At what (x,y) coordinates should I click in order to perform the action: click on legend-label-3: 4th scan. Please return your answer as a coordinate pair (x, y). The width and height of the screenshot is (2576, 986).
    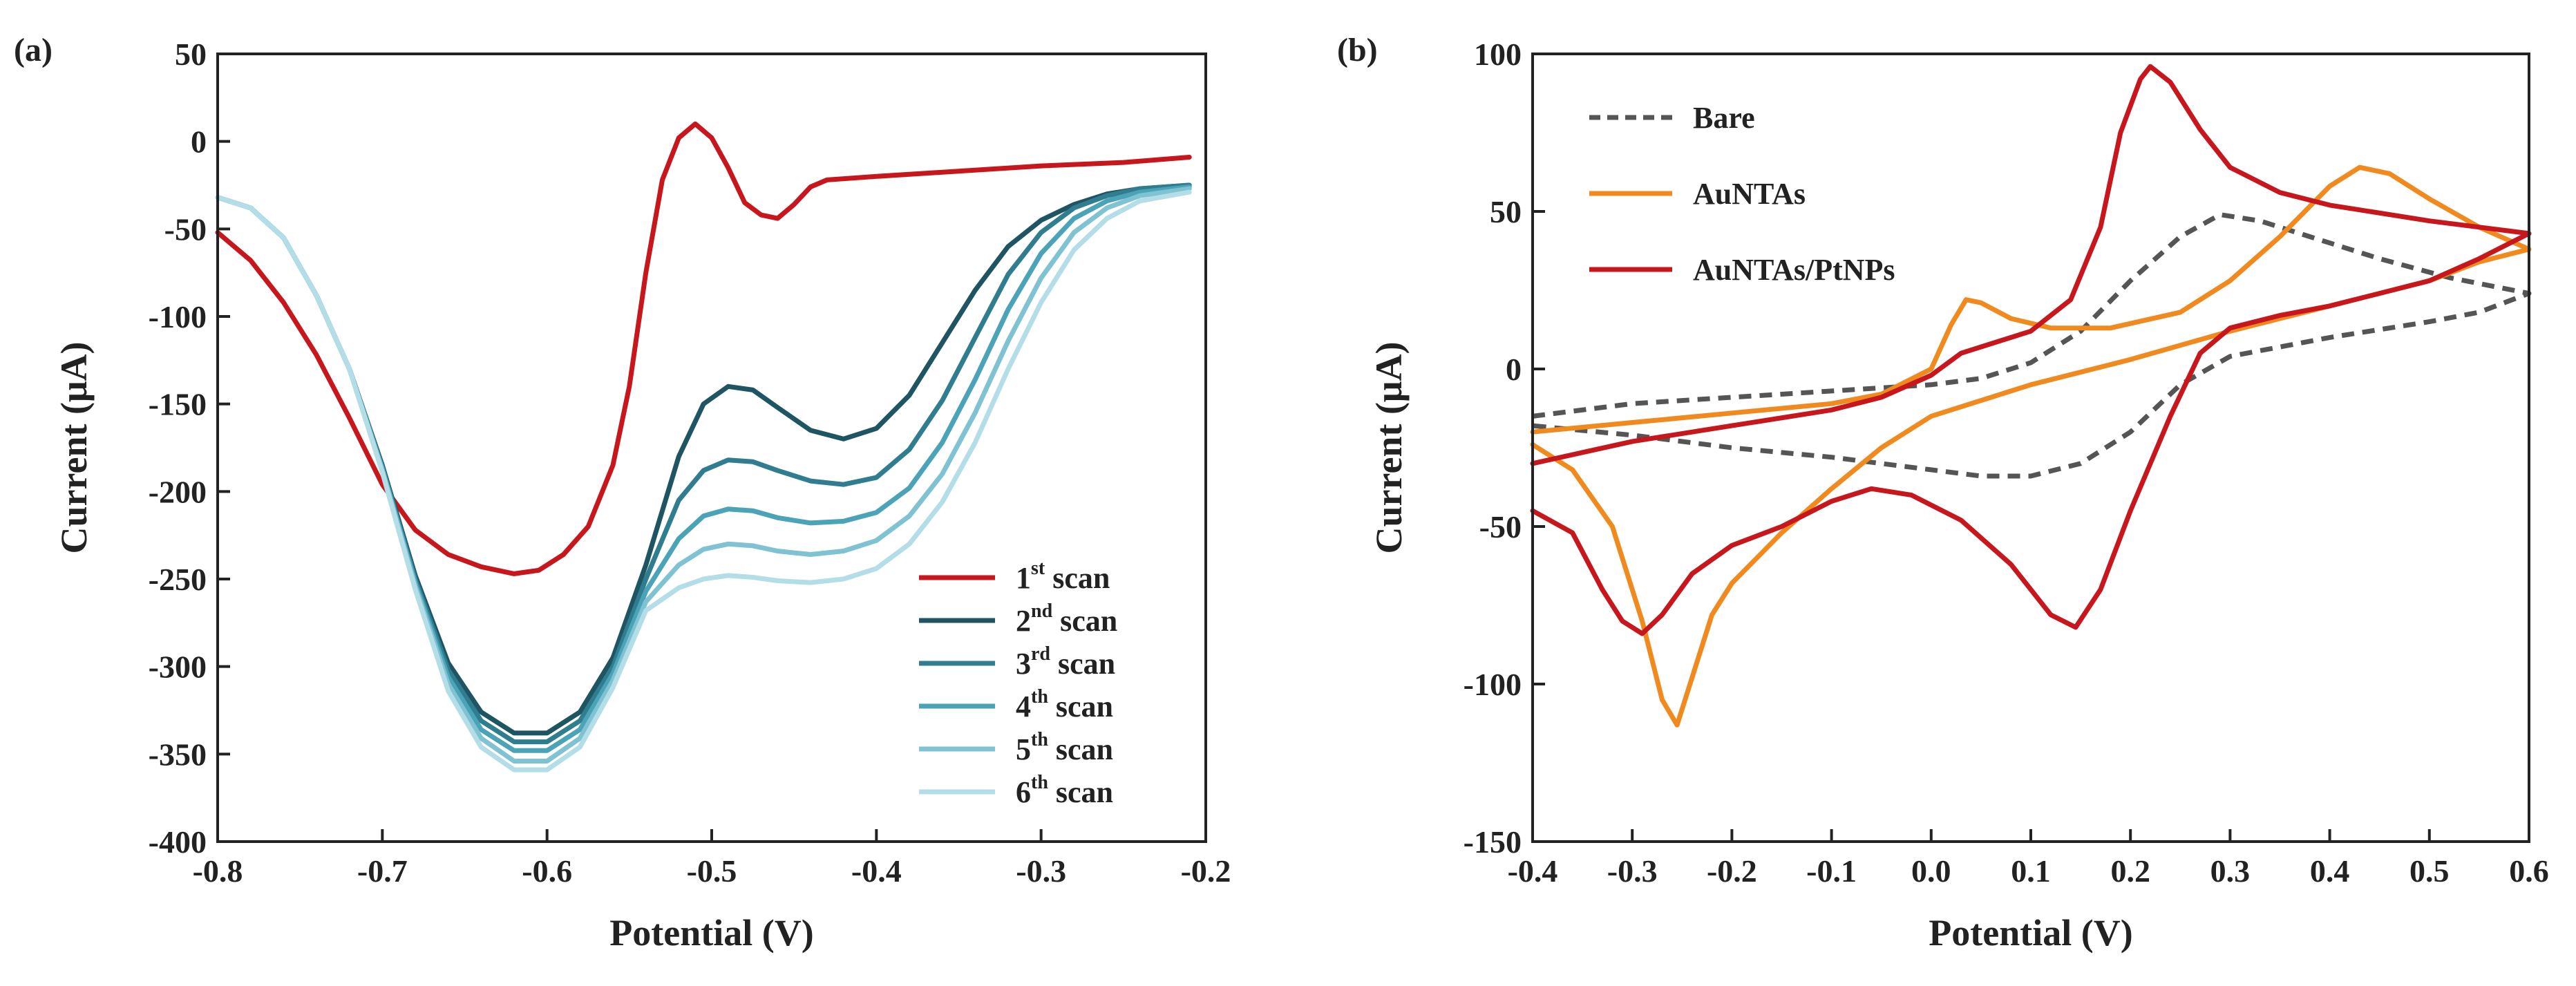
    Looking at the image, I should click on (1064, 704).